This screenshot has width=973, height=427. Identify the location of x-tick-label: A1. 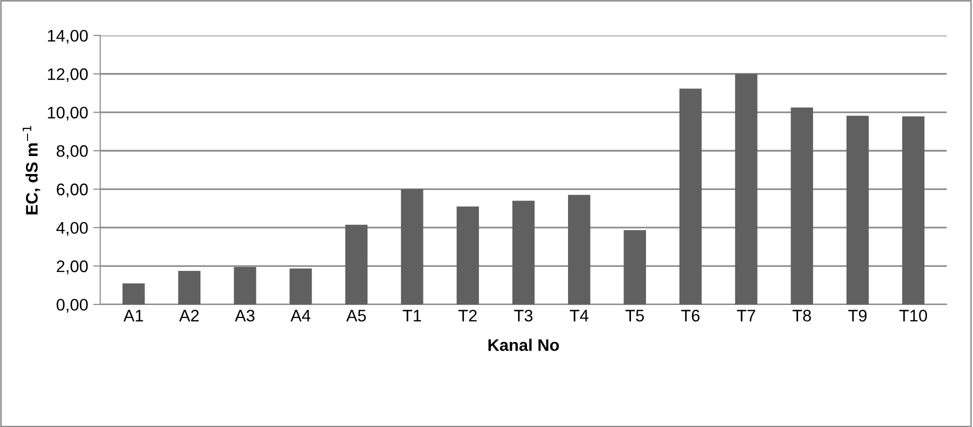
(133, 316).